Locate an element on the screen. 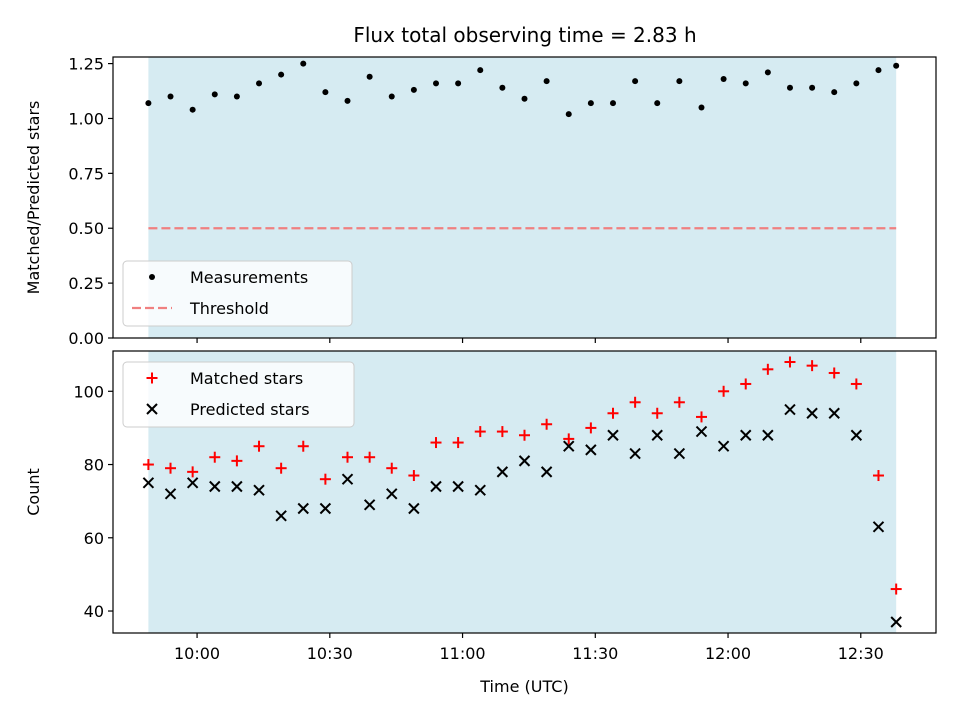 The width and height of the screenshot is (960, 720). count-x-tick-label: 12:30 is located at coordinates (861, 653).